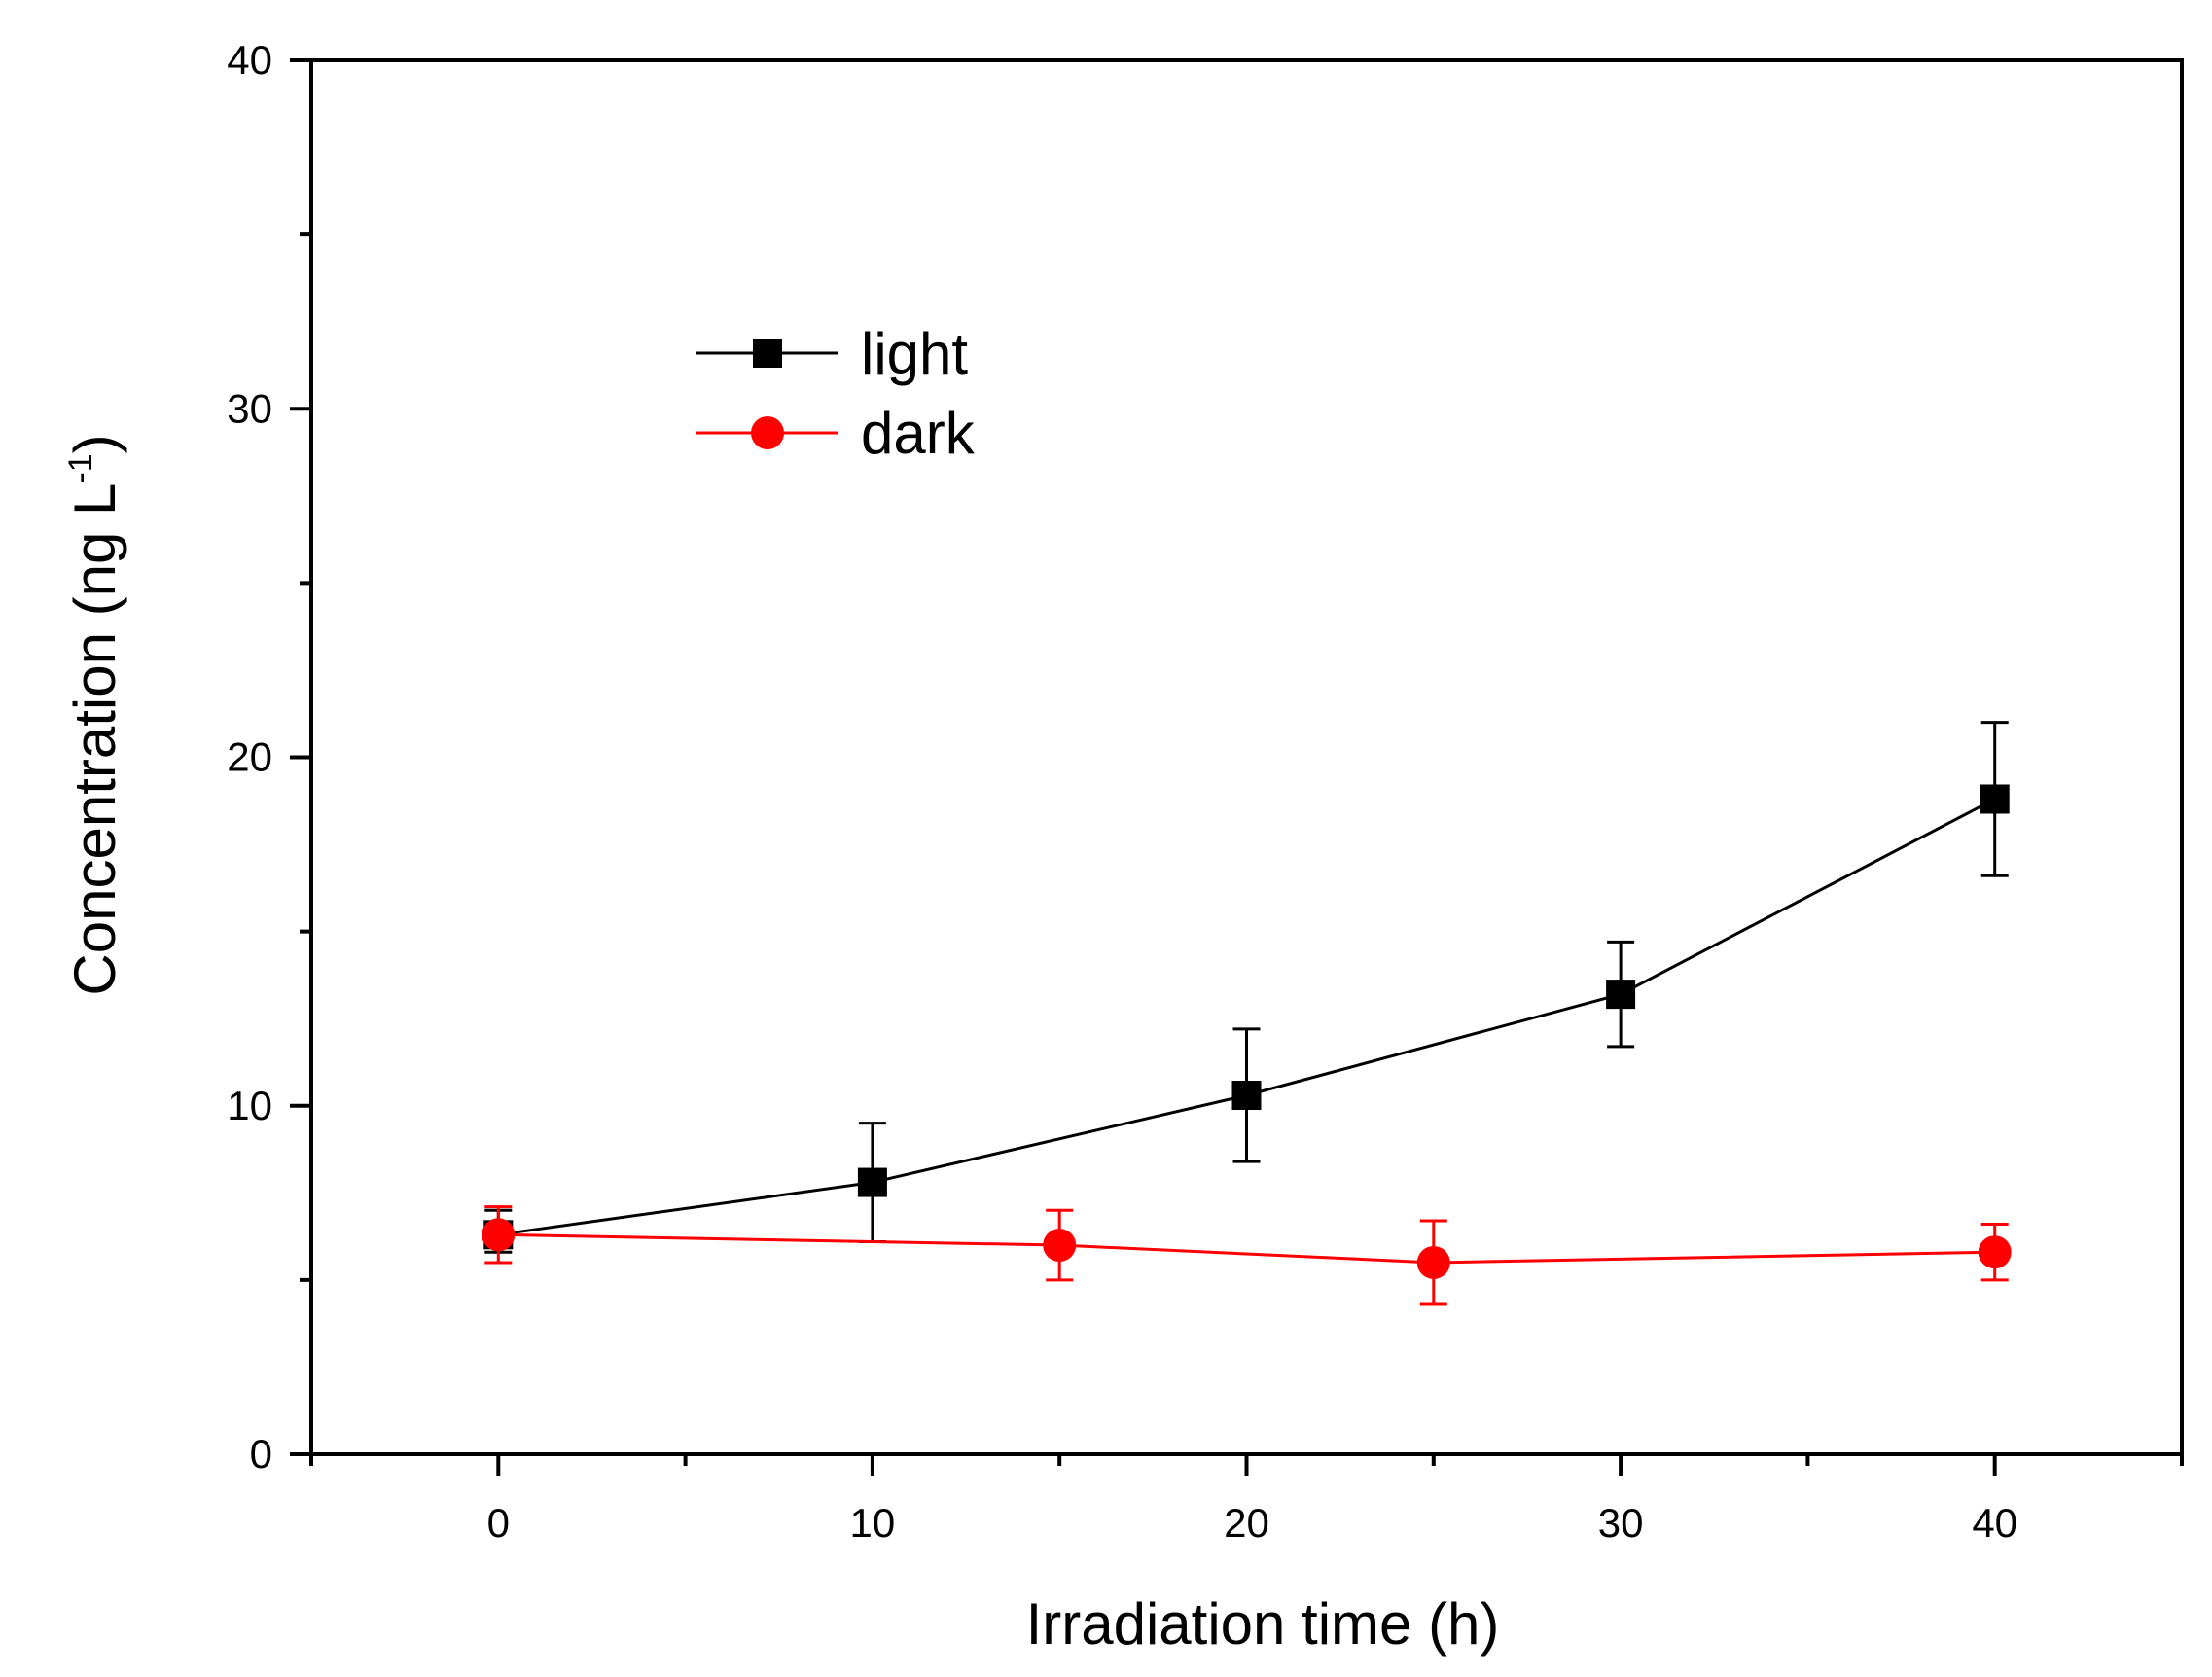 This screenshot has height=1677, width=2212. Describe the element at coordinates (1246, 1248) in the screenshot. I see `series-line-dark` at that location.